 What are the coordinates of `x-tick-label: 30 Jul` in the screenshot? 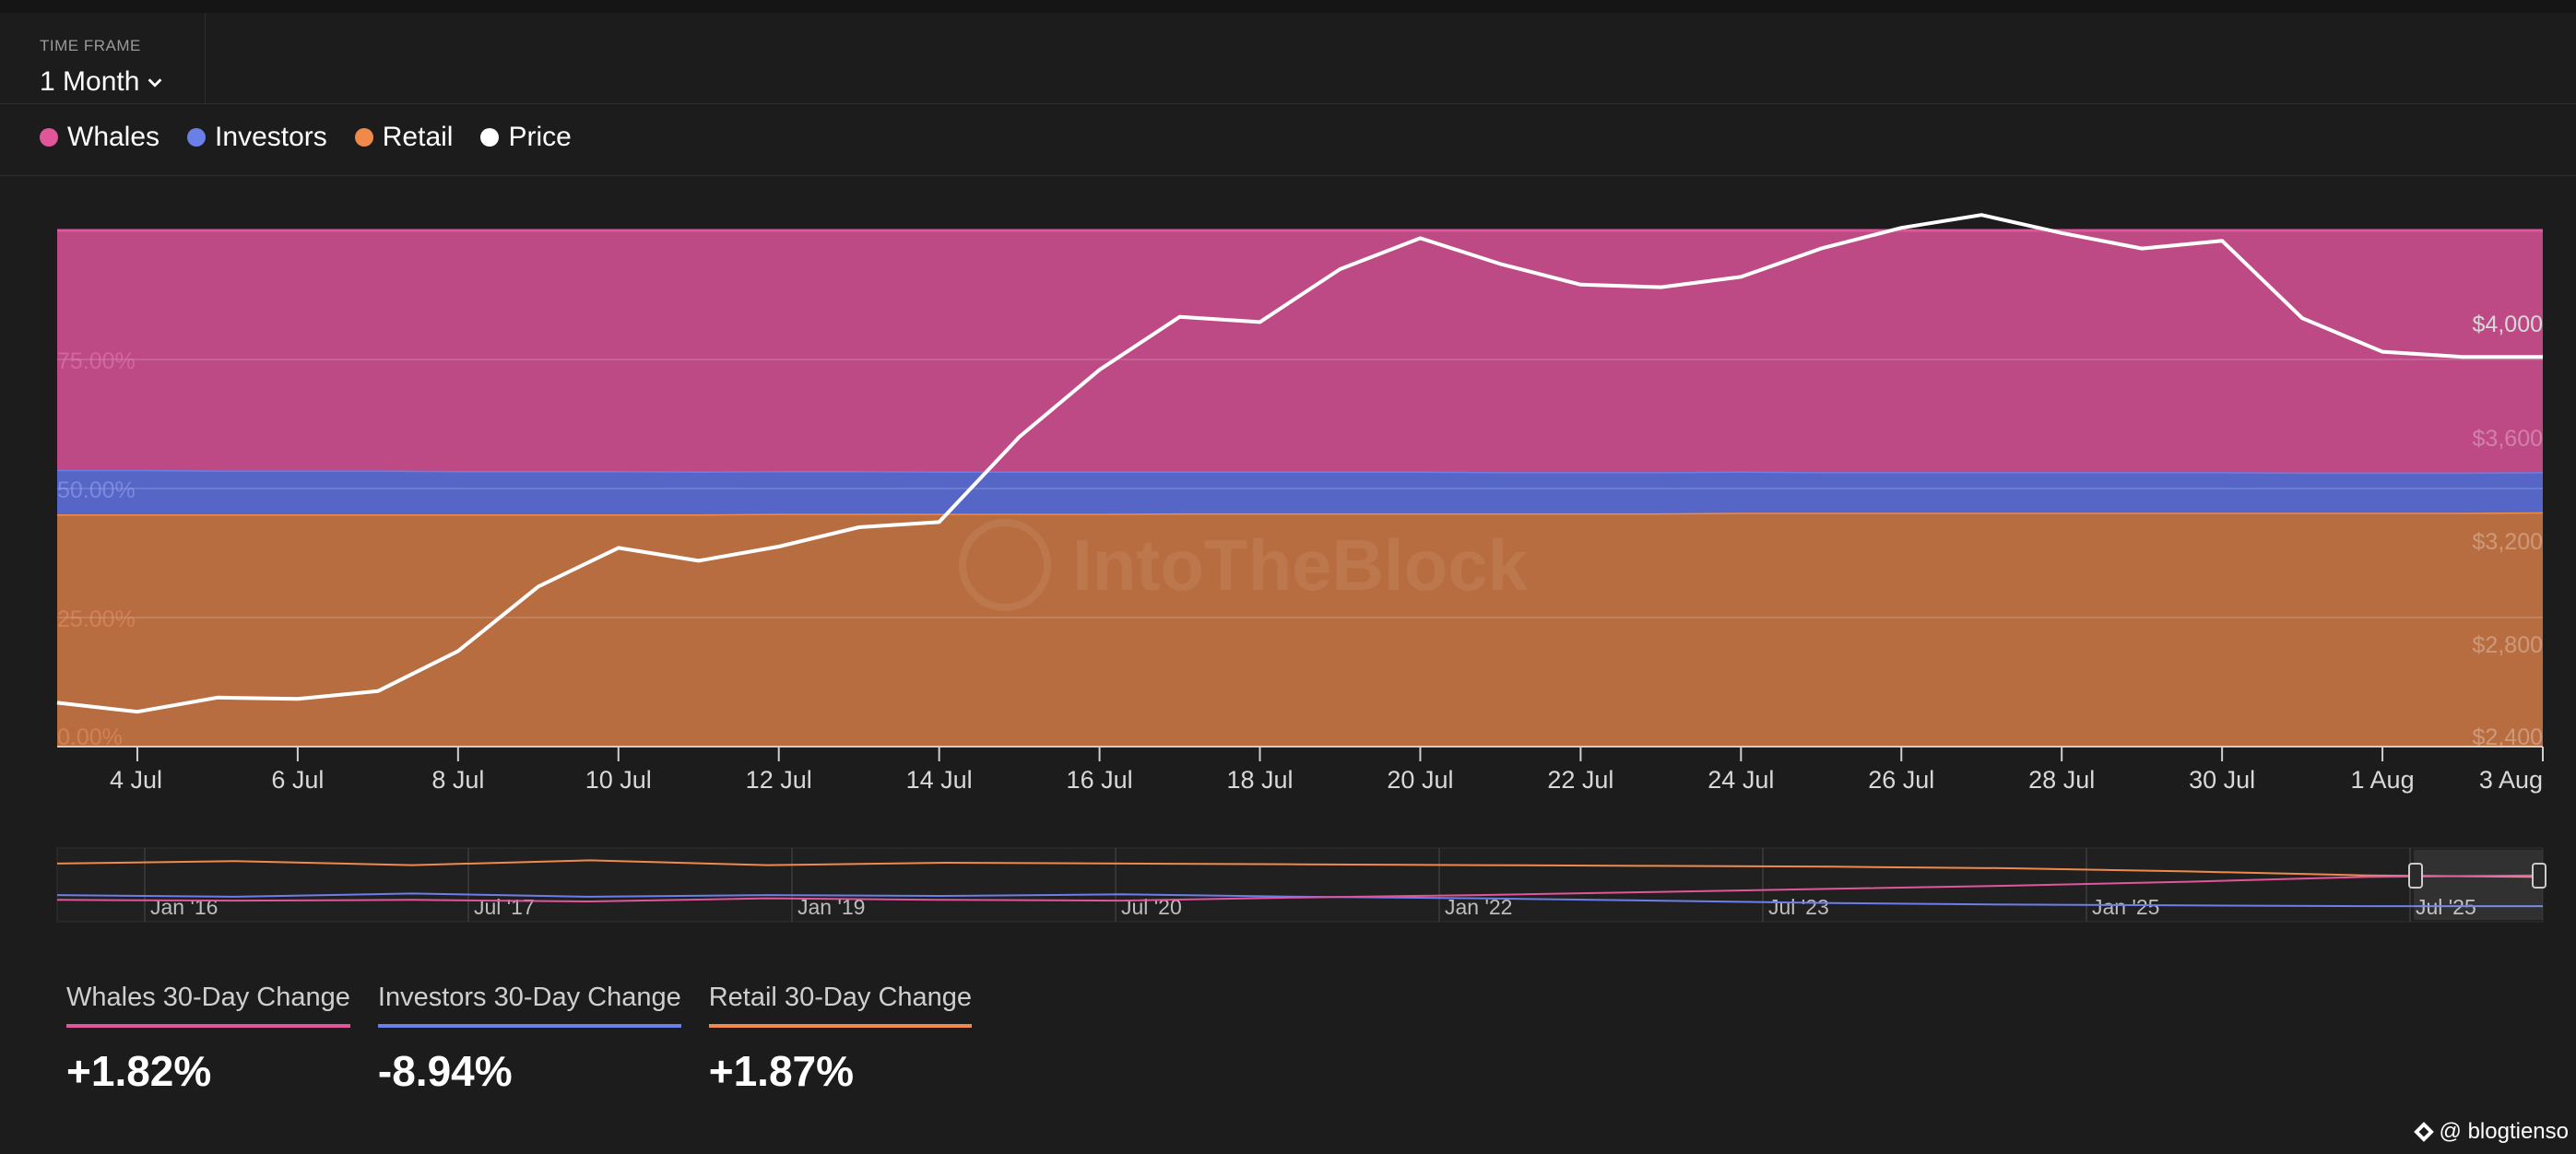 It's located at (2222, 780).